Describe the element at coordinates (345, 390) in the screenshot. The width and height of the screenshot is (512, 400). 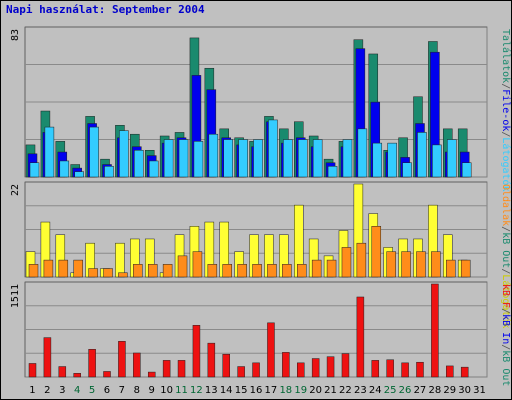
I see `x-tick-label: 22` at that location.